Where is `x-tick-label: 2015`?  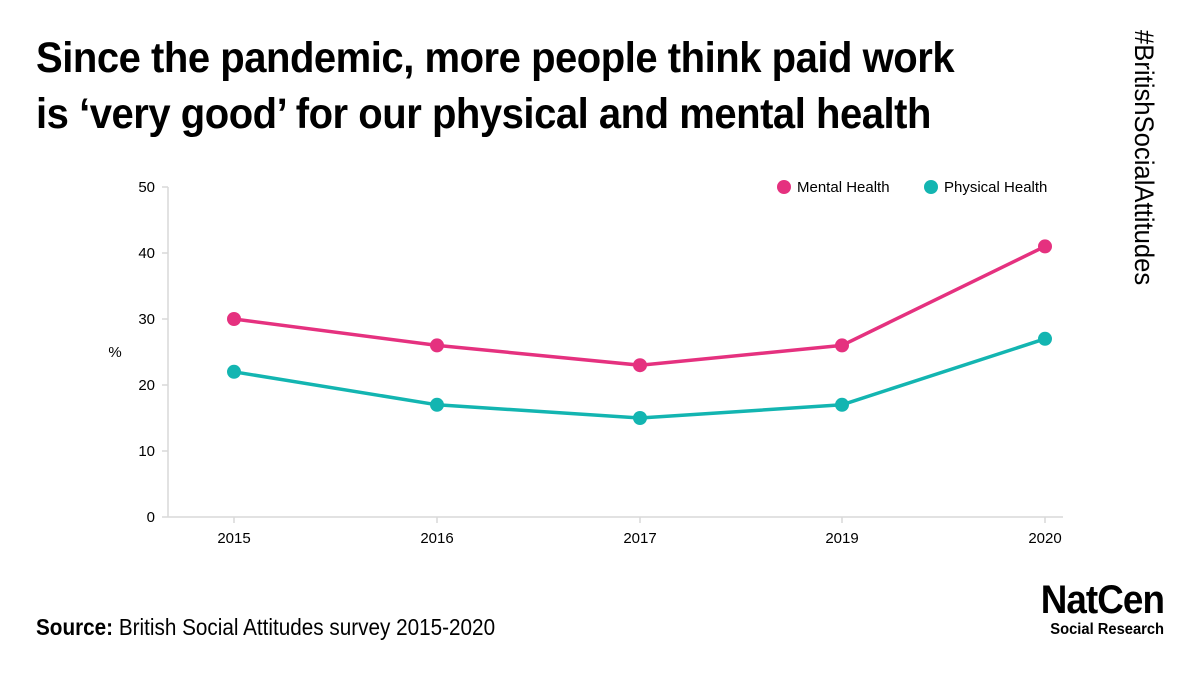
x-tick-label: 2015 is located at coordinates (233, 538).